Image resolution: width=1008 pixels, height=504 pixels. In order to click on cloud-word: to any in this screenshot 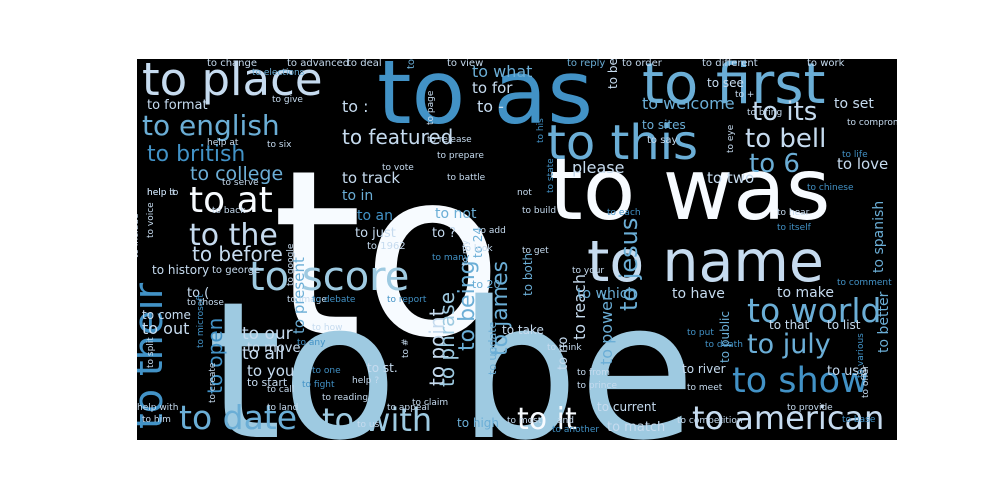, I will do `click(311, 343)`.